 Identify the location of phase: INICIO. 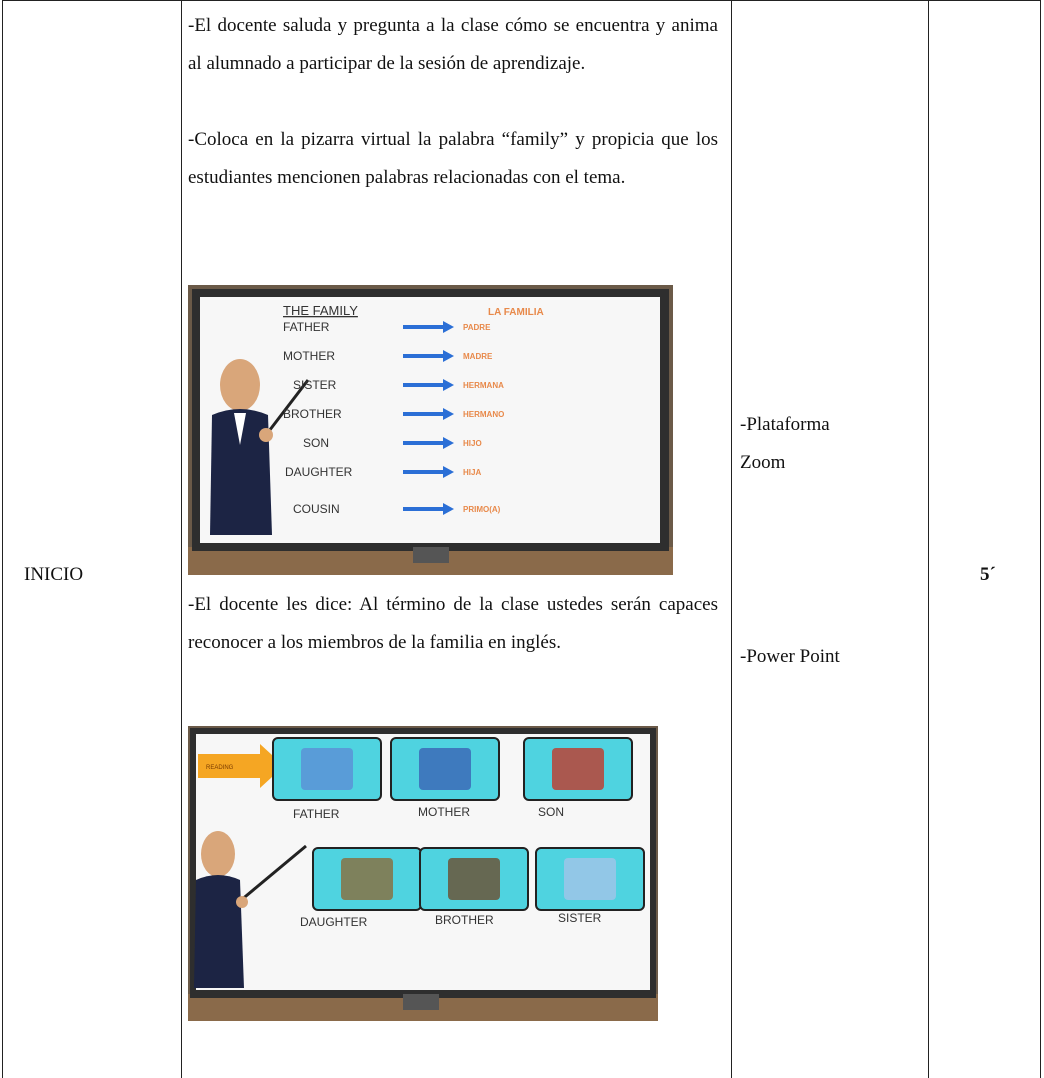
(54, 574).